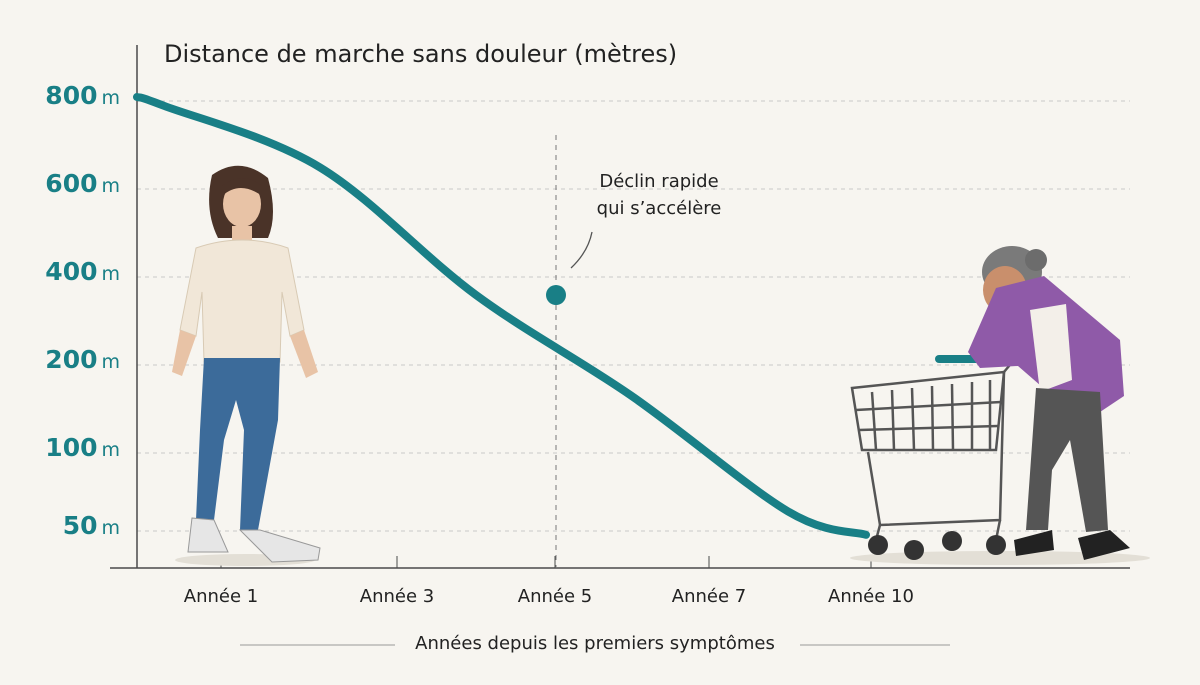 The height and width of the screenshot is (685, 1200). I want to click on y-tick-label: 100 m, so click(80, 447).